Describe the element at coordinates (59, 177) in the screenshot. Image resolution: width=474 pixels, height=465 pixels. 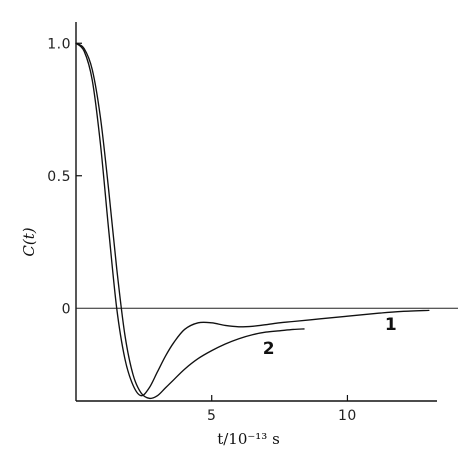
I see `y-tick-label: 0.5` at that location.